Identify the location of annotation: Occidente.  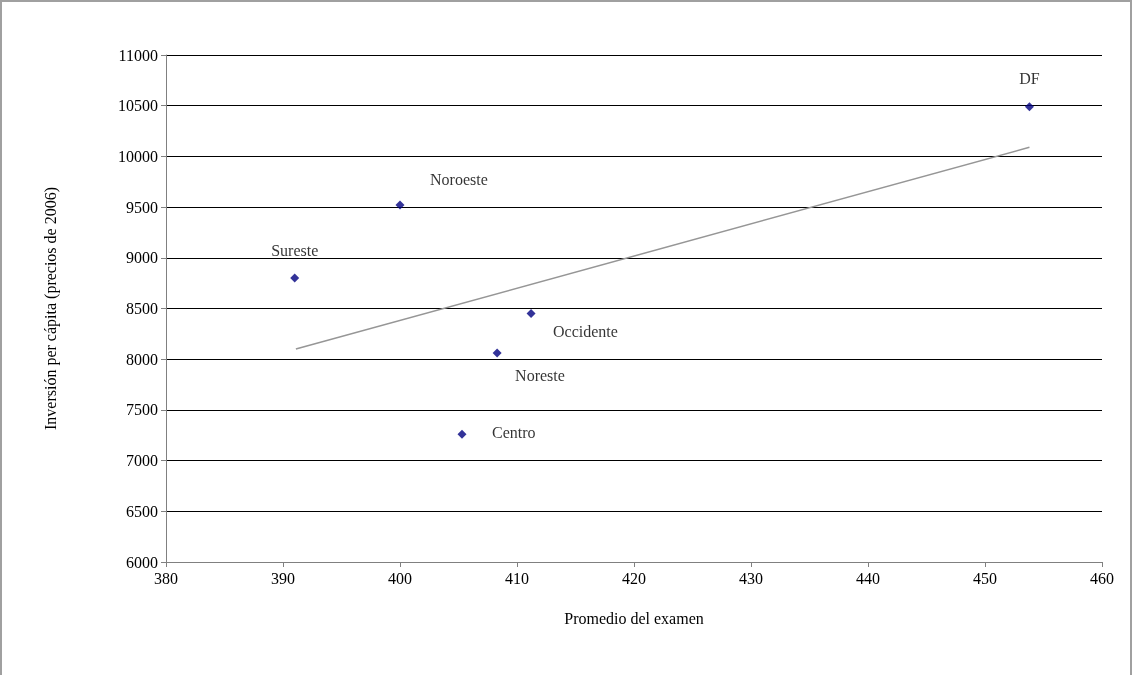
(585, 332).